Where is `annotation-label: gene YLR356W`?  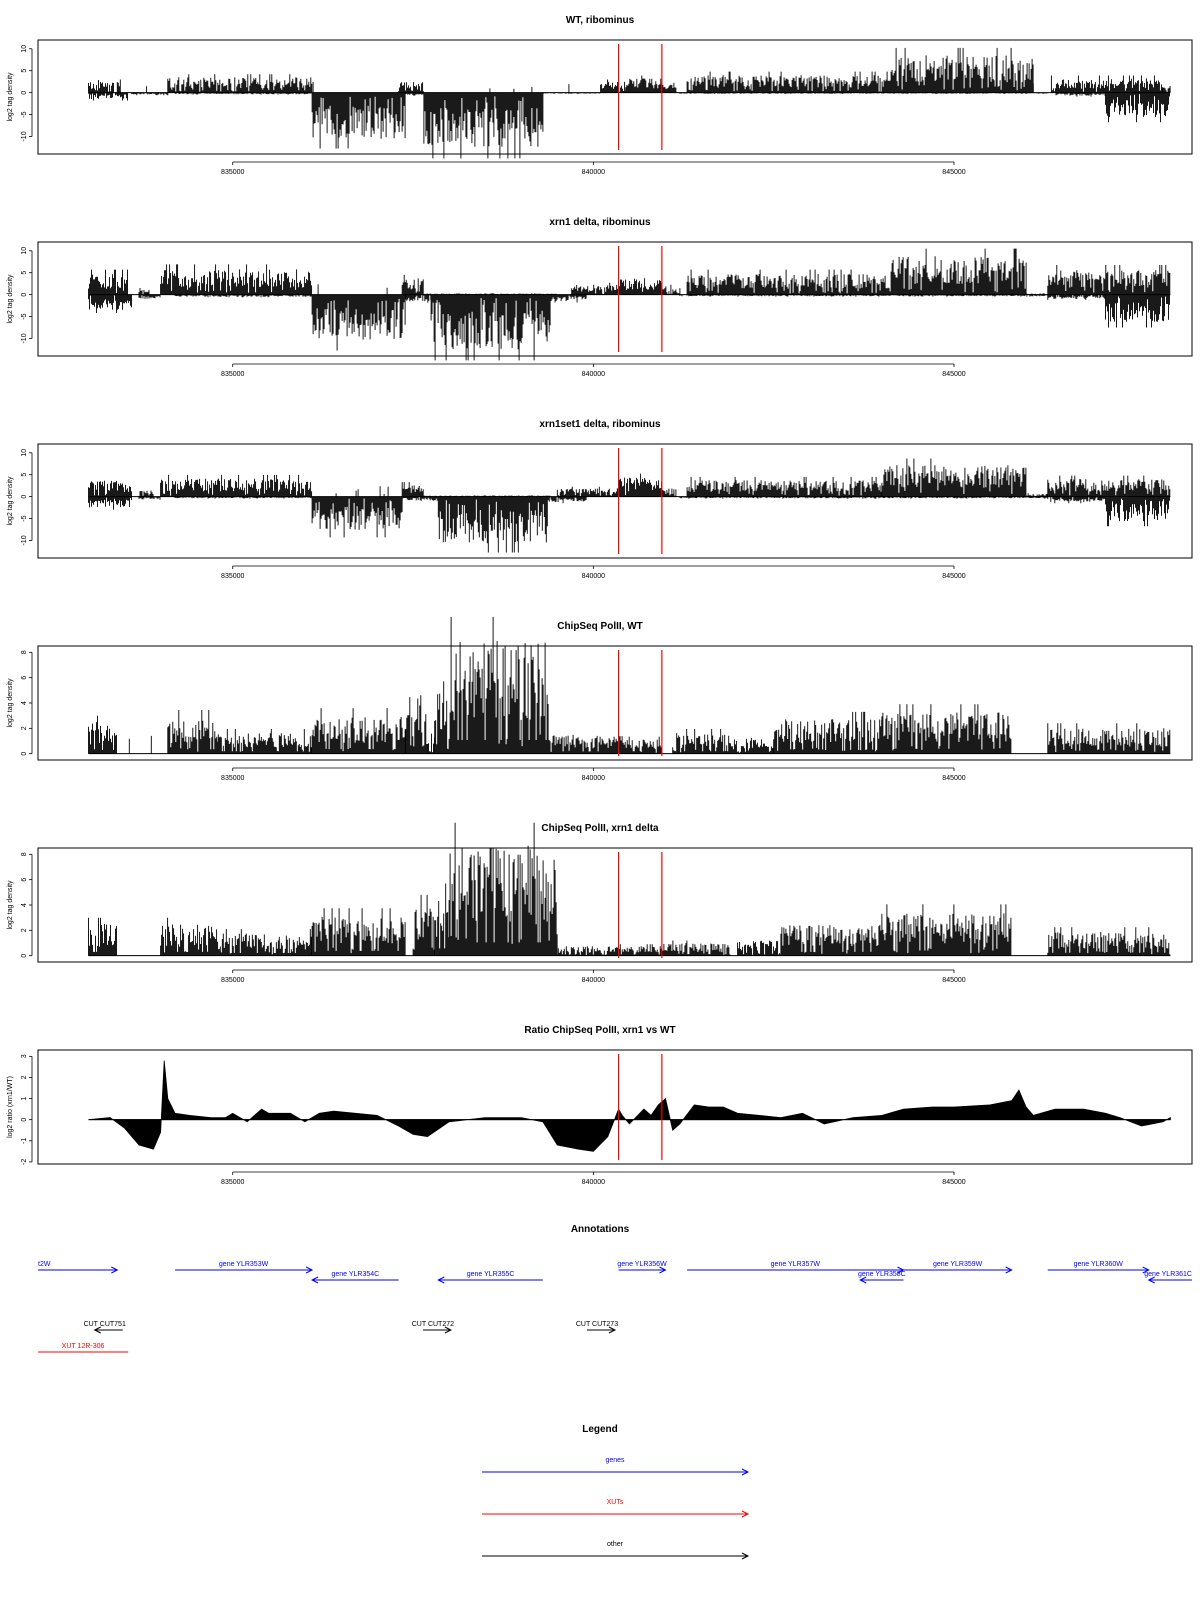 annotation-label: gene YLR356W is located at coordinates (642, 1264).